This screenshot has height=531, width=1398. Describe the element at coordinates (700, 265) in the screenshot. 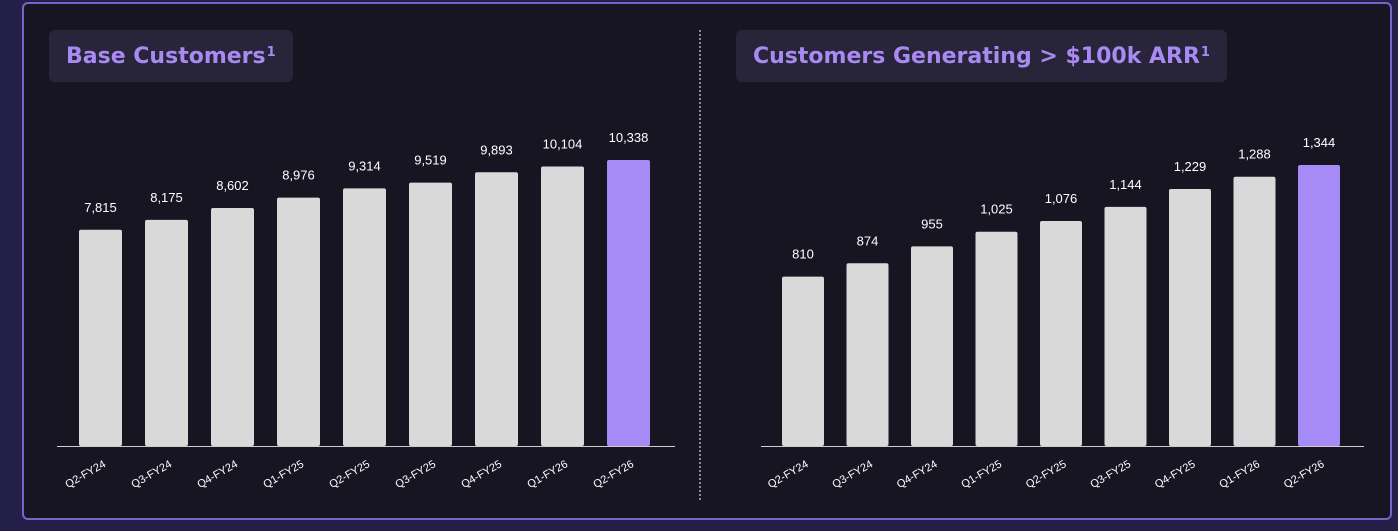

I see `chart-divider` at that location.